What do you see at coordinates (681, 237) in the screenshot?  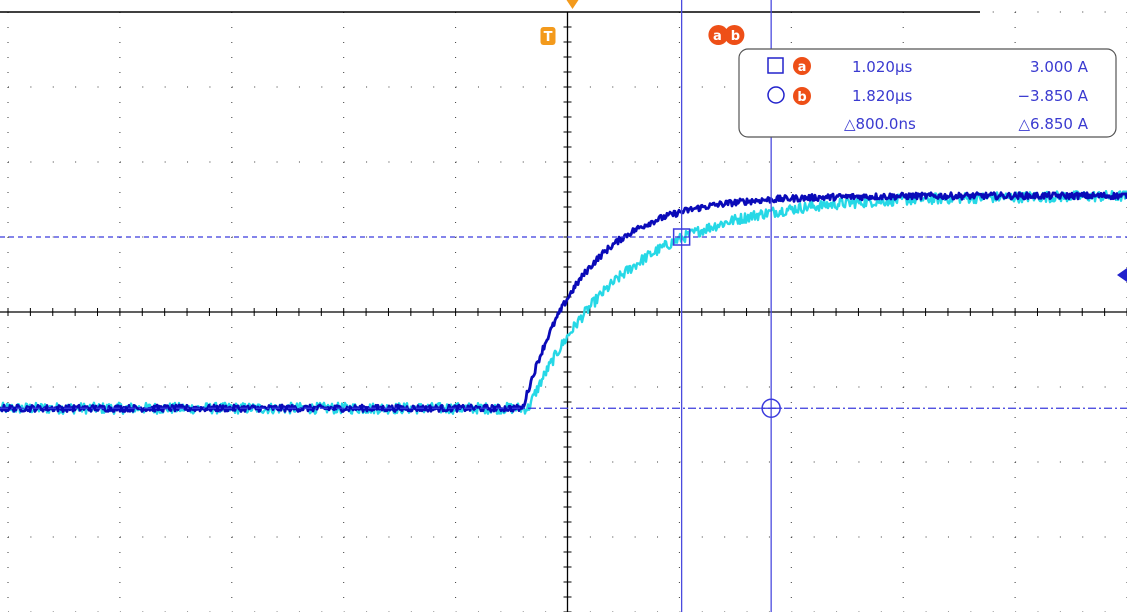 I see `cursor-a-square-icon` at bounding box center [681, 237].